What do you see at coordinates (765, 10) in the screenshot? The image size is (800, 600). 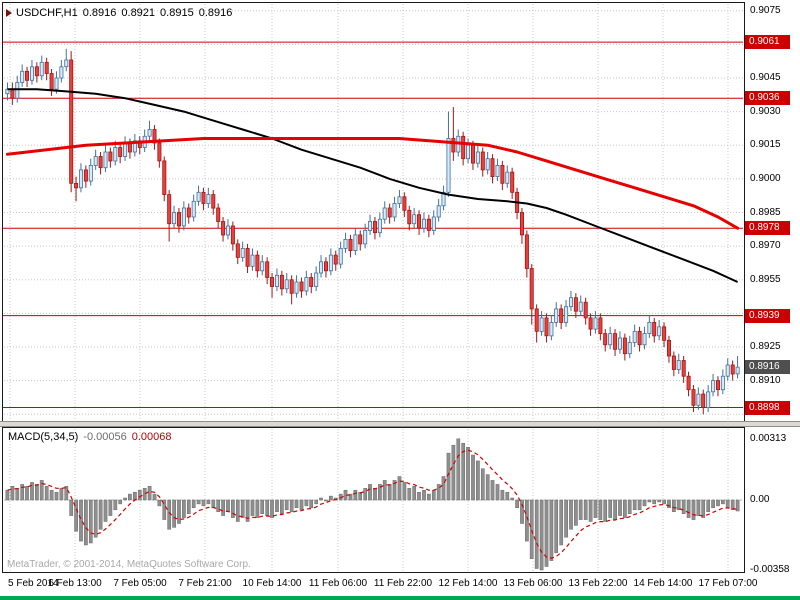 I see `price-tick-label: 0.9075` at bounding box center [765, 10].